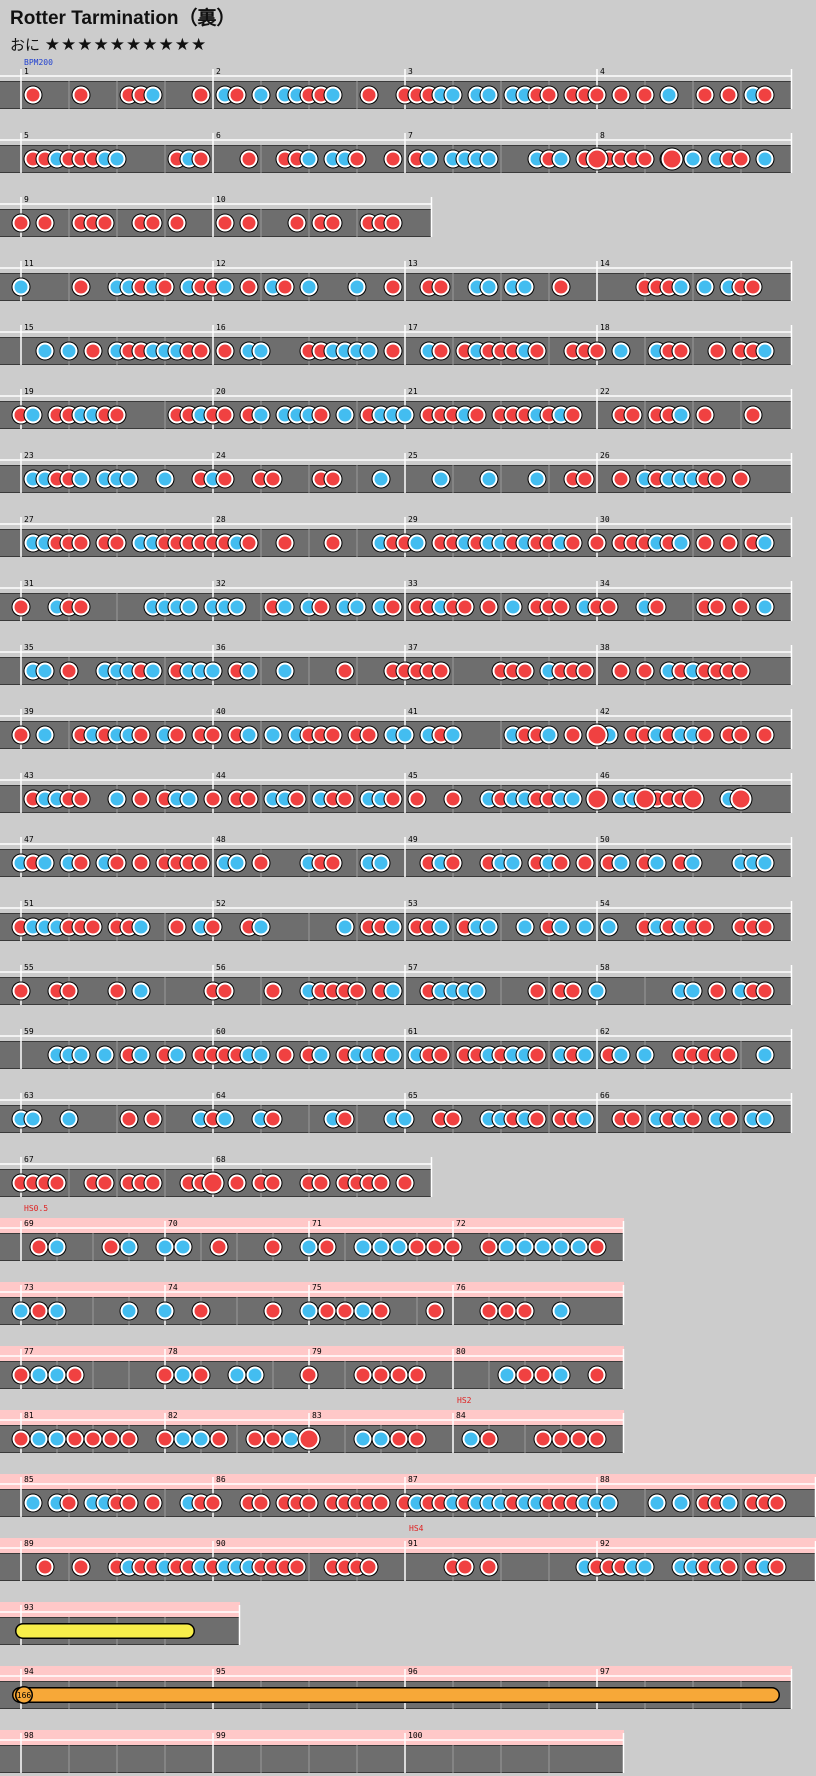 Image resolution: width=816 pixels, height=1776 pixels. What do you see at coordinates (413, 647) in the screenshot?
I see `measure-number: 37` at bounding box center [413, 647].